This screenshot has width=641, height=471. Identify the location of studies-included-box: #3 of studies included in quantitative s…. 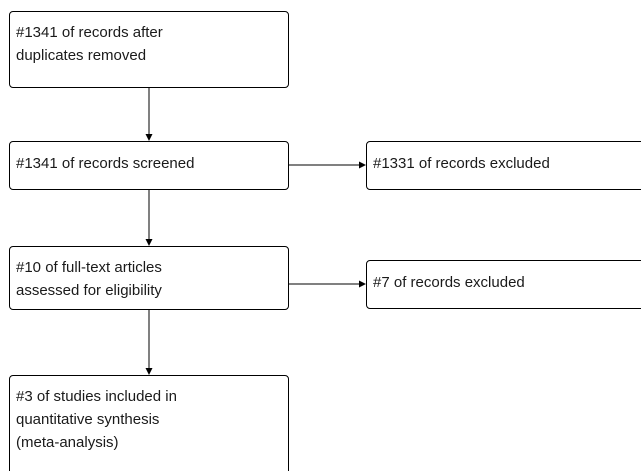
(149, 423).